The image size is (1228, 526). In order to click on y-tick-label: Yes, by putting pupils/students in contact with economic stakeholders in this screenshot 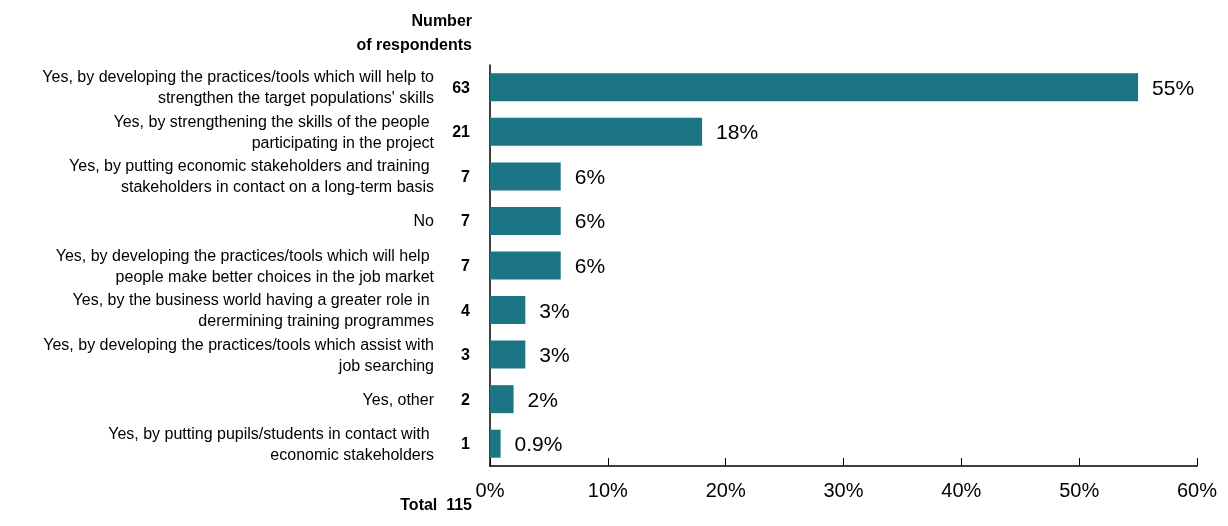, I will do `click(271, 443)`.